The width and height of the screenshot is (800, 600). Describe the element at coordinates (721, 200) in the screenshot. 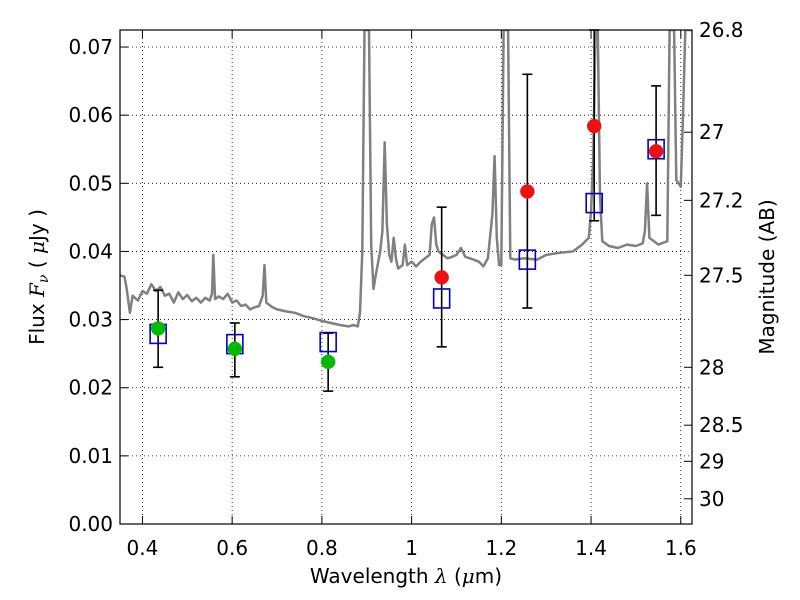

I see `right-tick-label: 27.2` at that location.